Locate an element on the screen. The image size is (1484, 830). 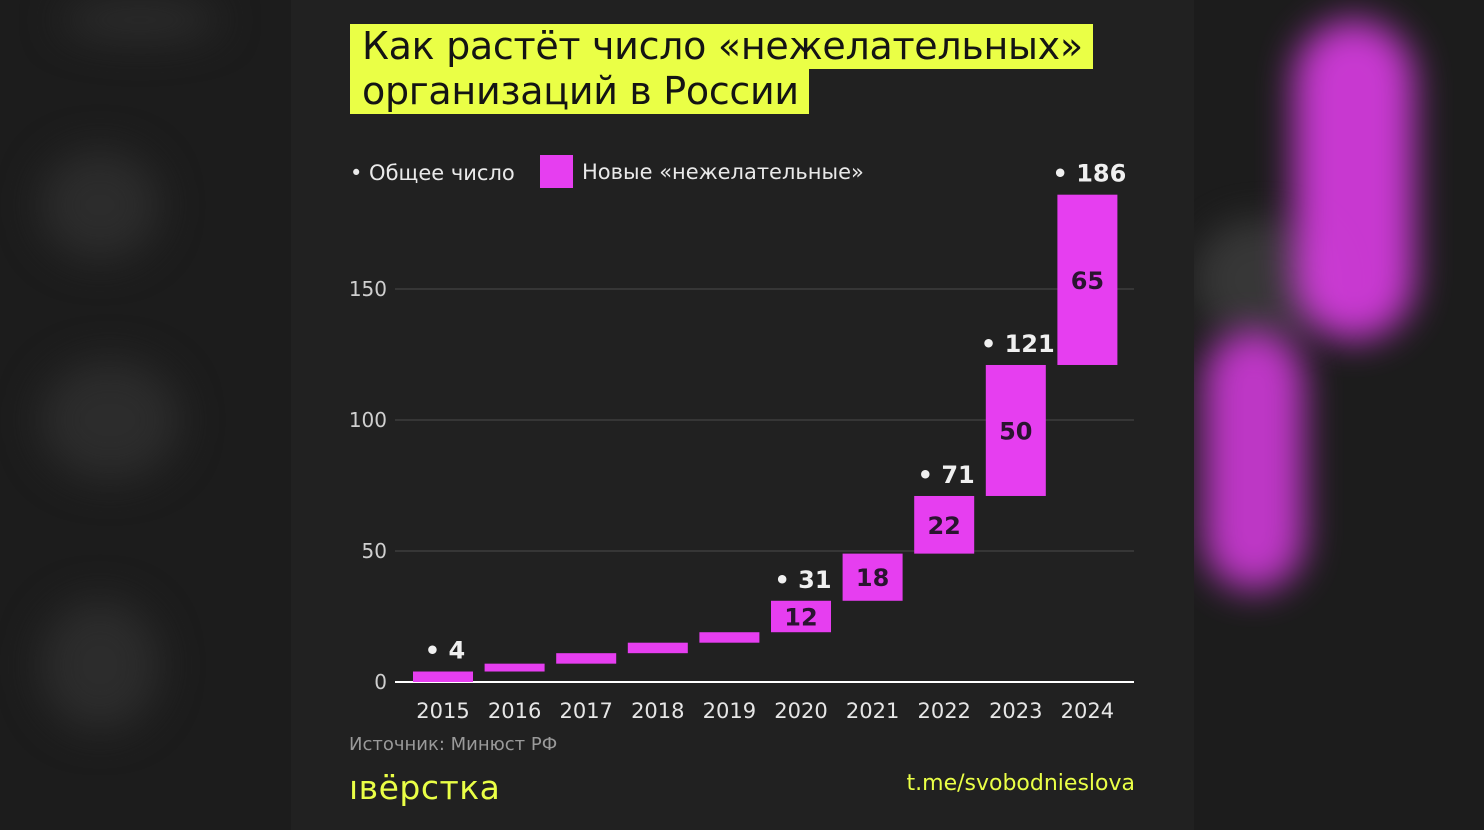
bar-value-label: 12 is located at coordinates (800, 618).